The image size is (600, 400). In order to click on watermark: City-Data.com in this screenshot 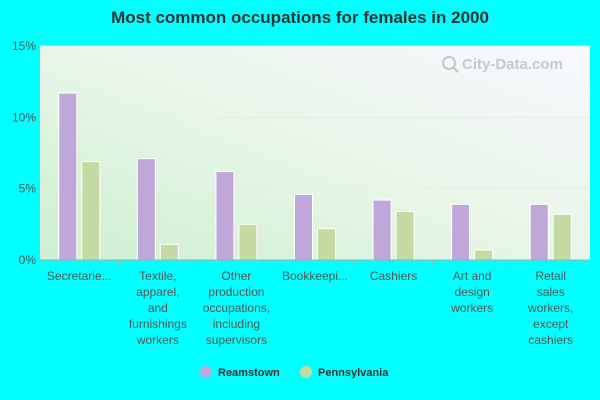, I will do `click(502, 64)`.